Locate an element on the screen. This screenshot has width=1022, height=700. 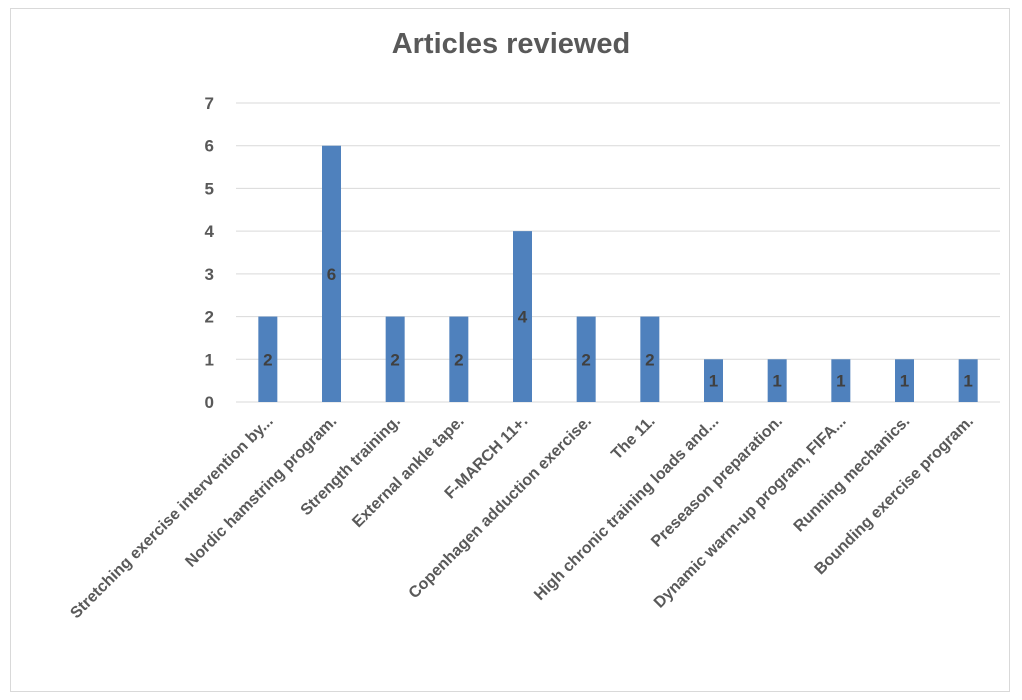
y-tick-label: 2 is located at coordinates (209, 317).